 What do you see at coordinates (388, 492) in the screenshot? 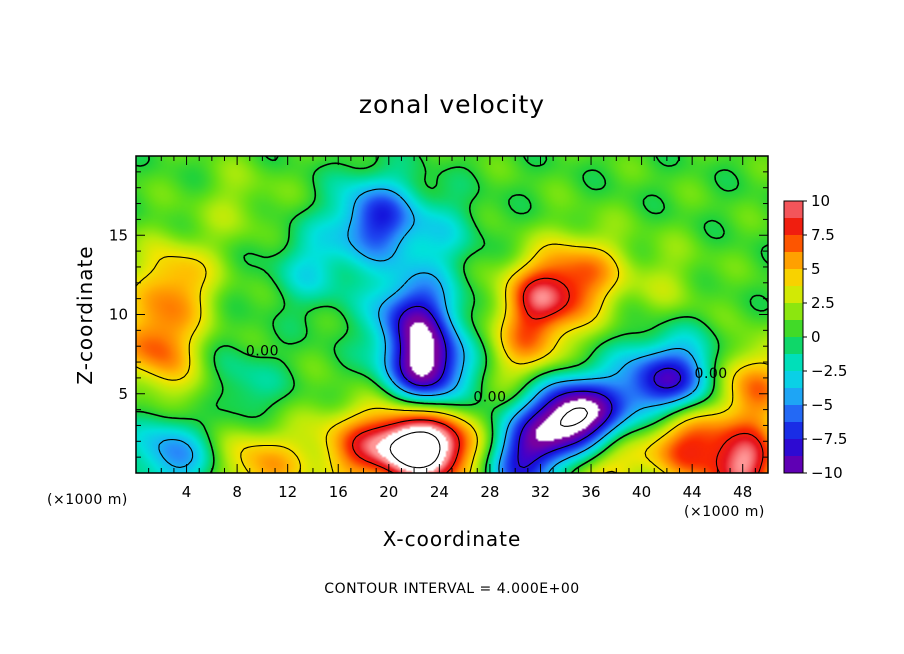
I see `x-tick-label: 20` at bounding box center [388, 492].